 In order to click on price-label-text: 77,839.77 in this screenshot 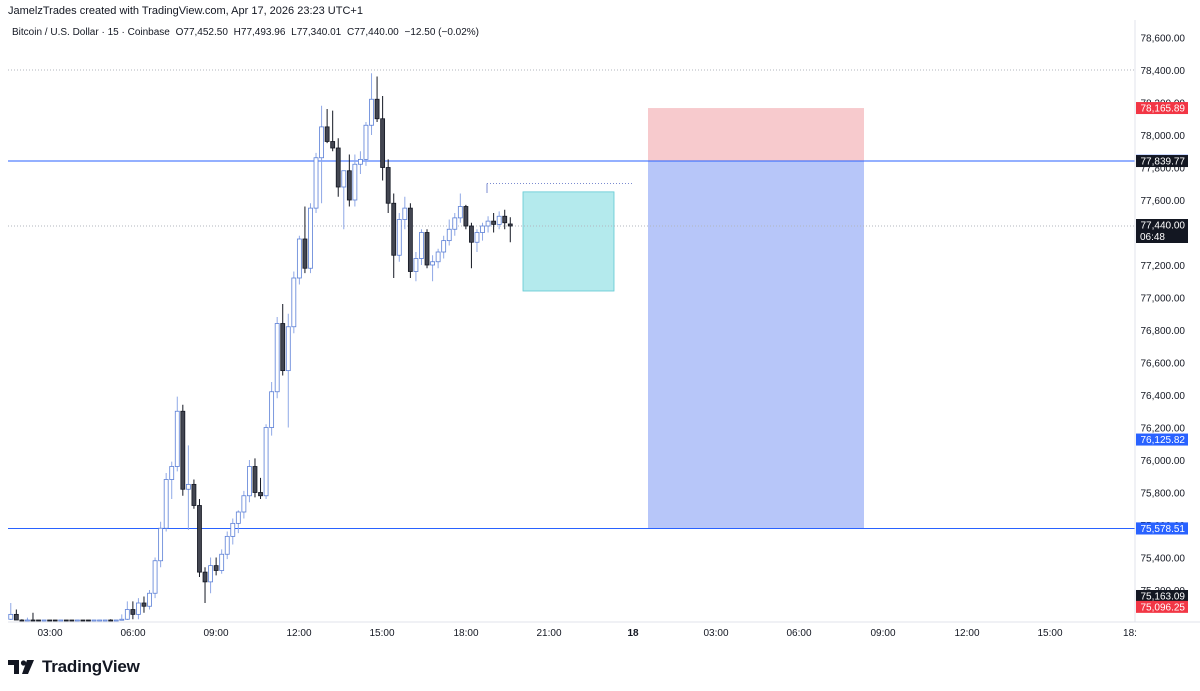, I will do `click(1163, 162)`.